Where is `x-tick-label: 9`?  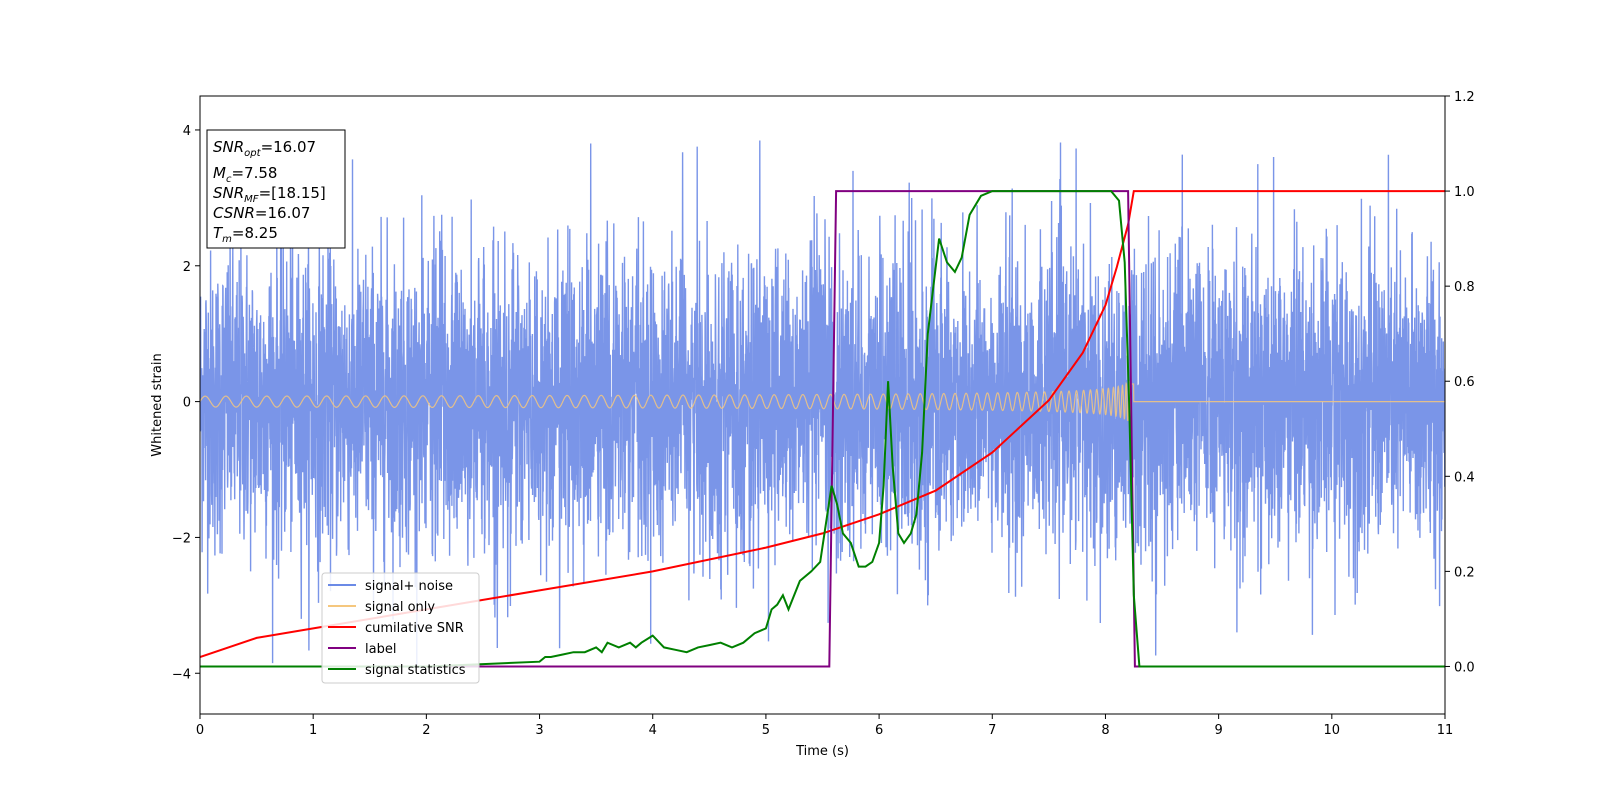 x-tick-label: 9 is located at coordinates (1218, 730).